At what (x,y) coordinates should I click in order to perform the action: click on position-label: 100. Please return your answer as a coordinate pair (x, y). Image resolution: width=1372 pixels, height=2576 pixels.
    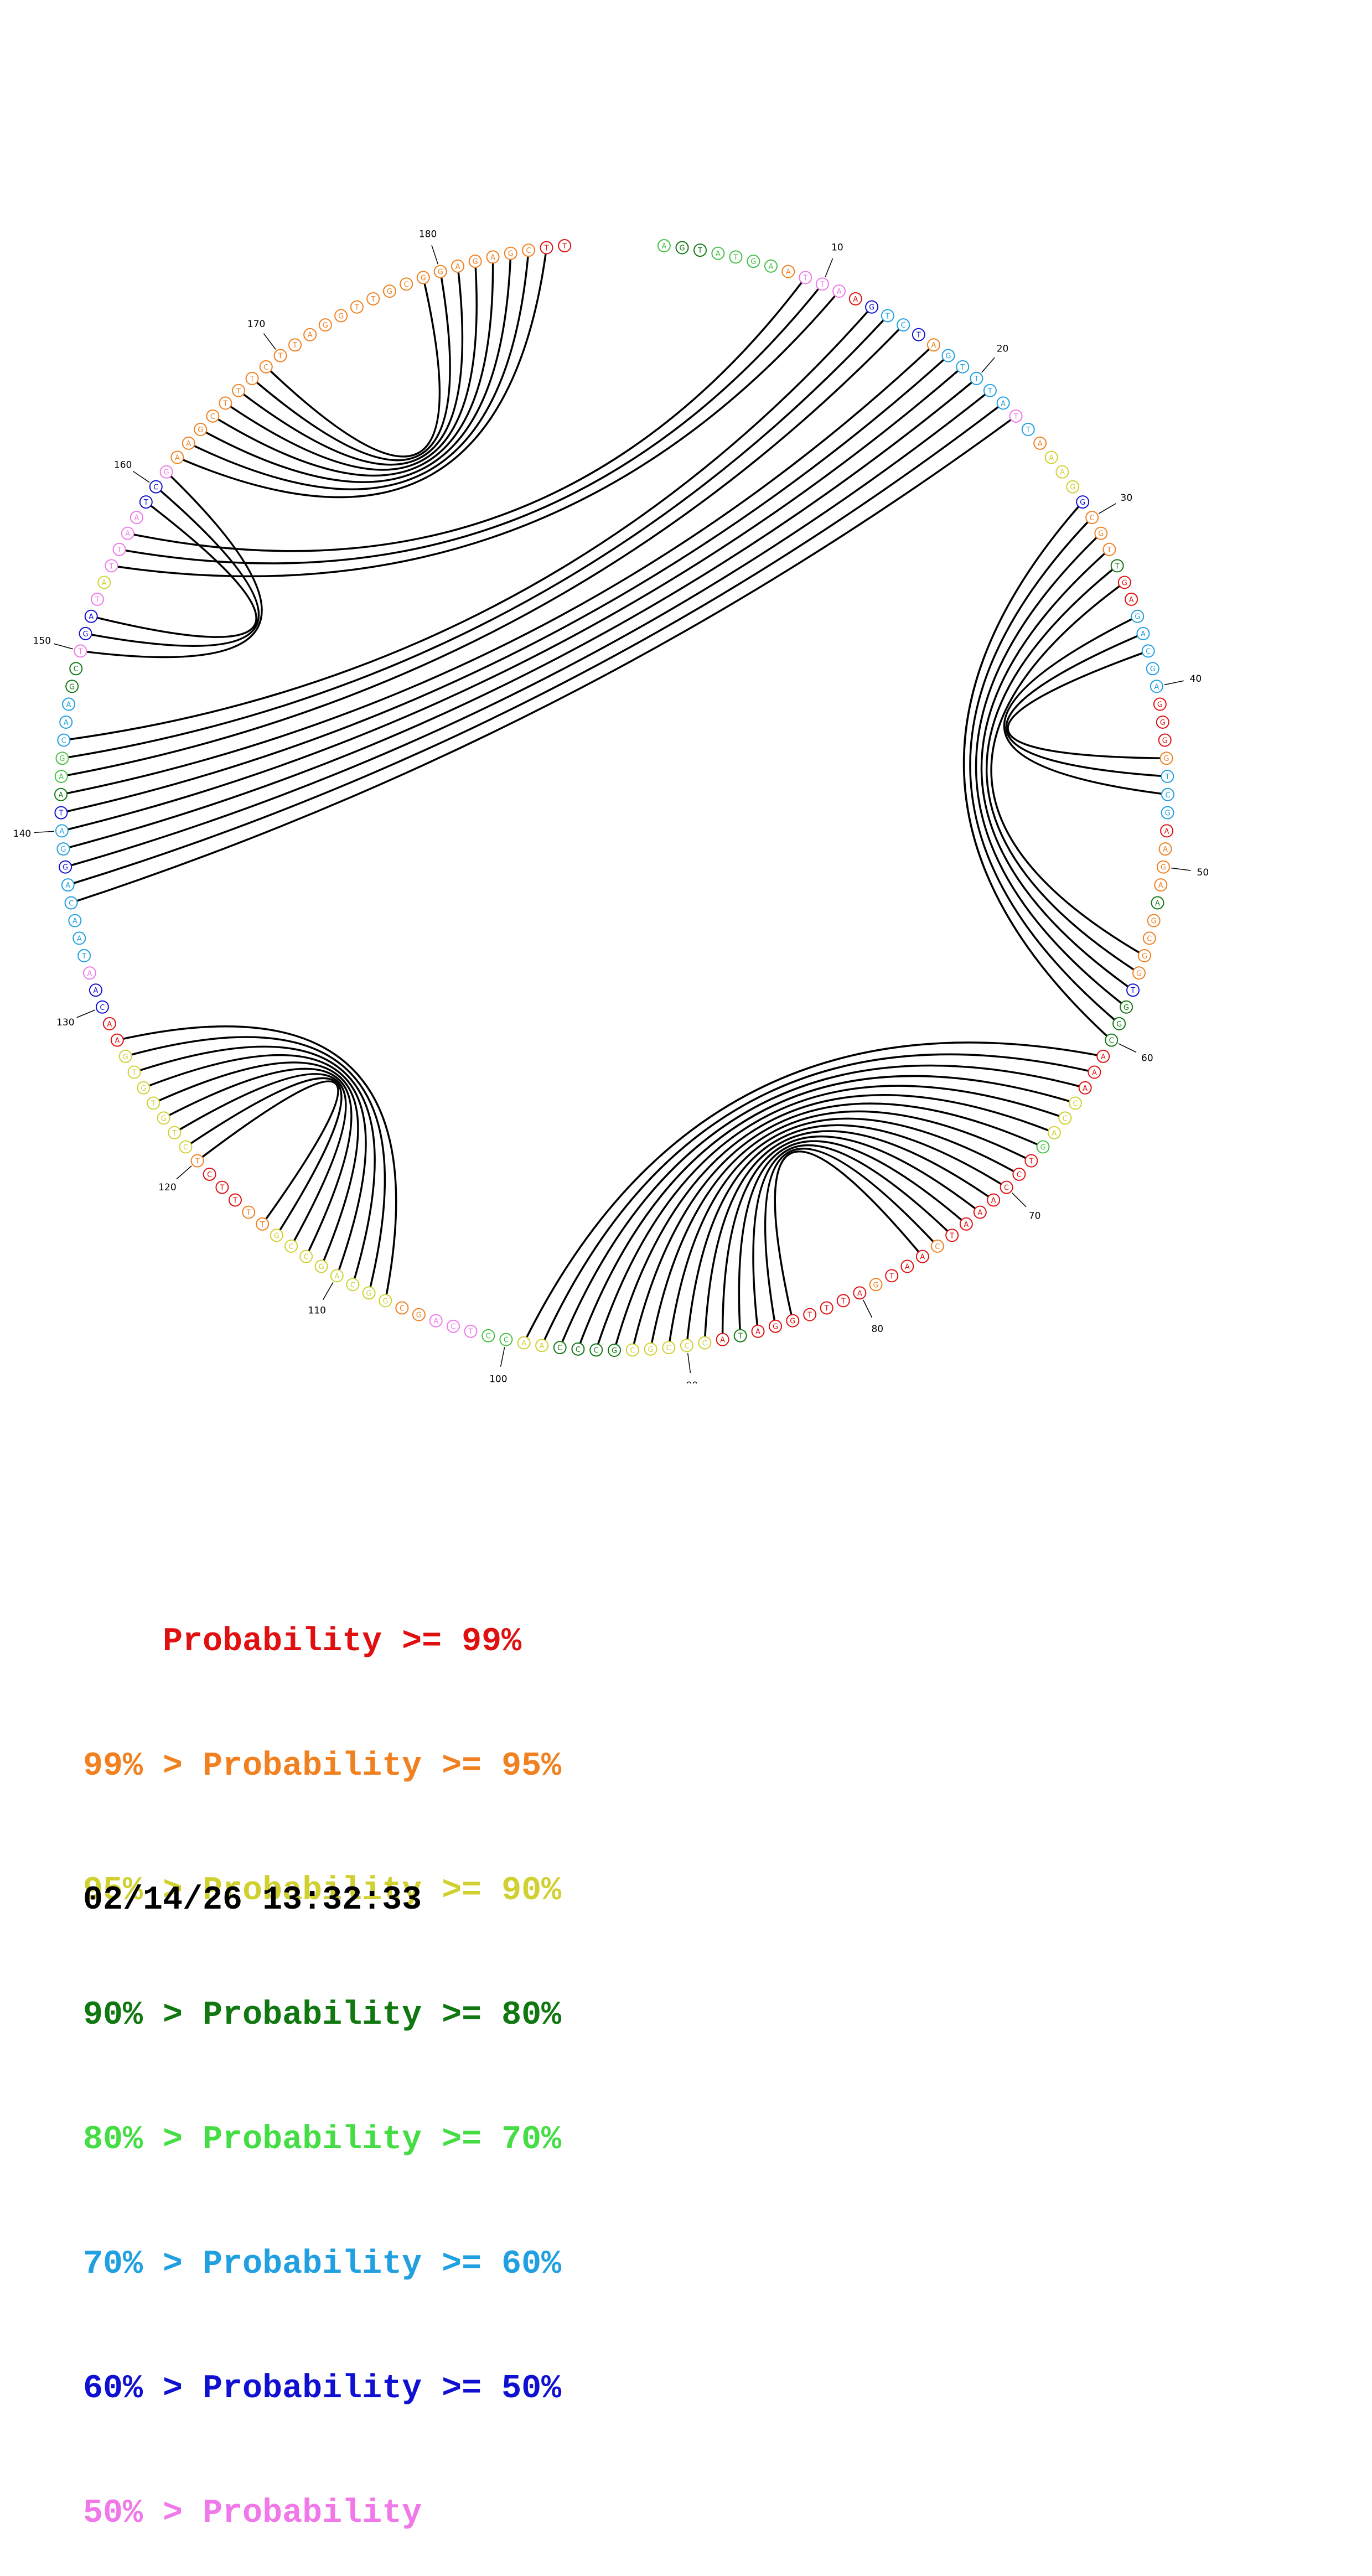
    Looking at the image, I should click on (498, 1378).